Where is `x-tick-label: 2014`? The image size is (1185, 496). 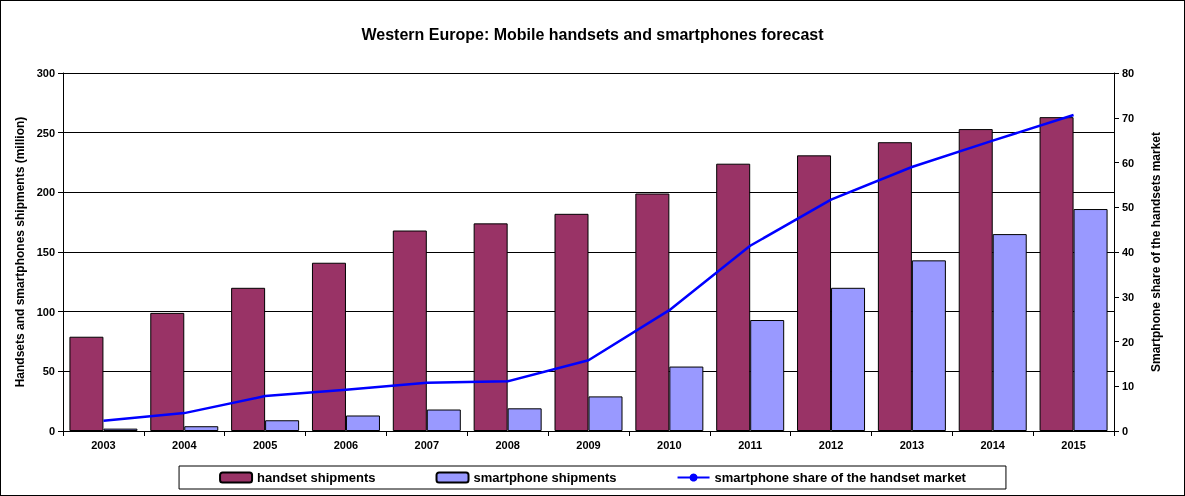
x-tick-label: 2014 is located at coordinates (993, 444).